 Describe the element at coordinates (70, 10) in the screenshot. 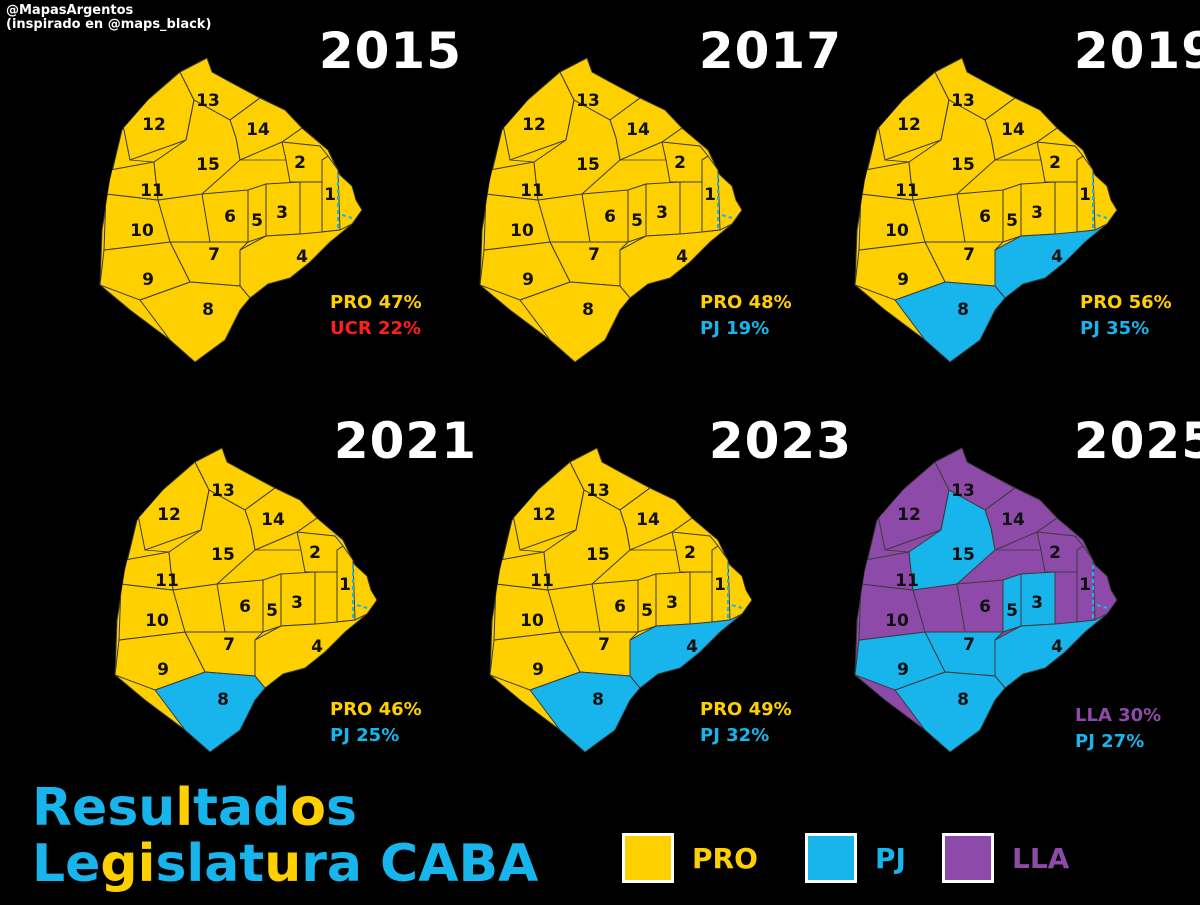

I see `credit-line-1: @MapasArgentos` at that location.